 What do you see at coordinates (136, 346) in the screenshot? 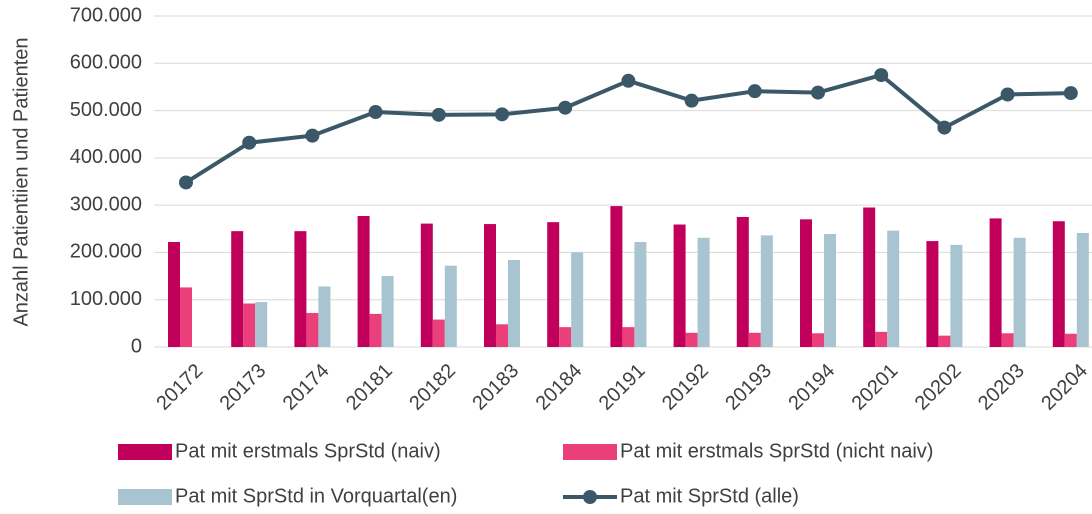
I see `y-tick-label: 0` at bounding box center [136, 346].